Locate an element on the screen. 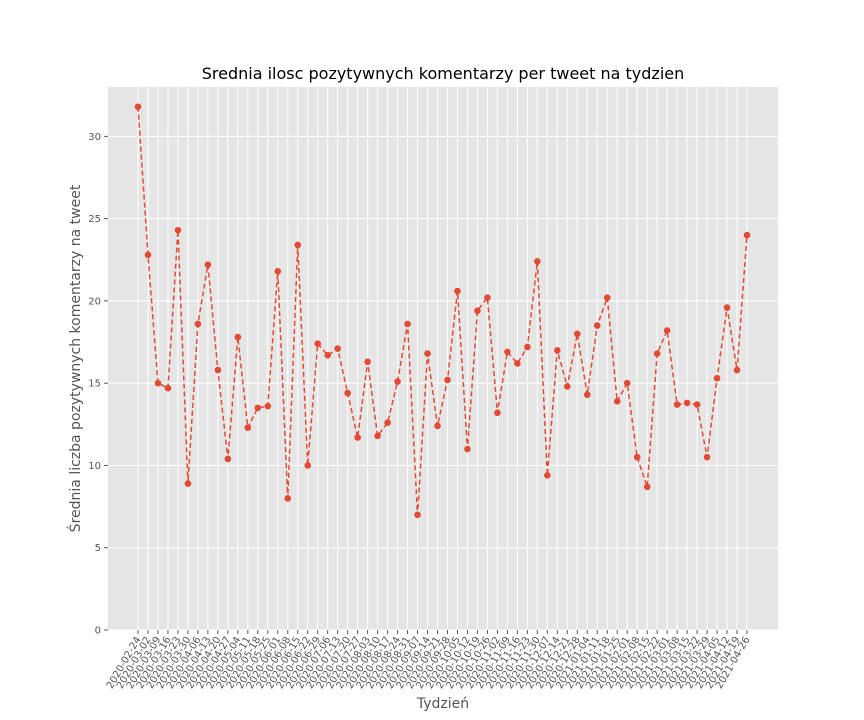 The width and height of the screenshot is (864, 720). y-tick-label: 10 is located at coordinates (94, 466).